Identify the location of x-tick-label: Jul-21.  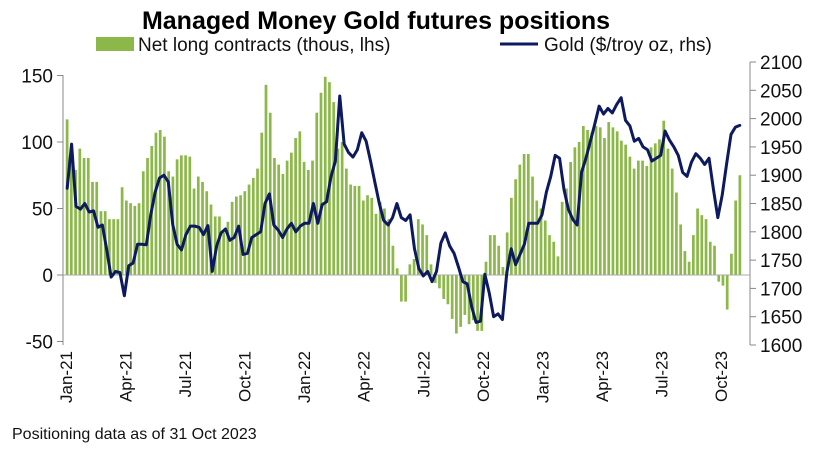
(185, 374).